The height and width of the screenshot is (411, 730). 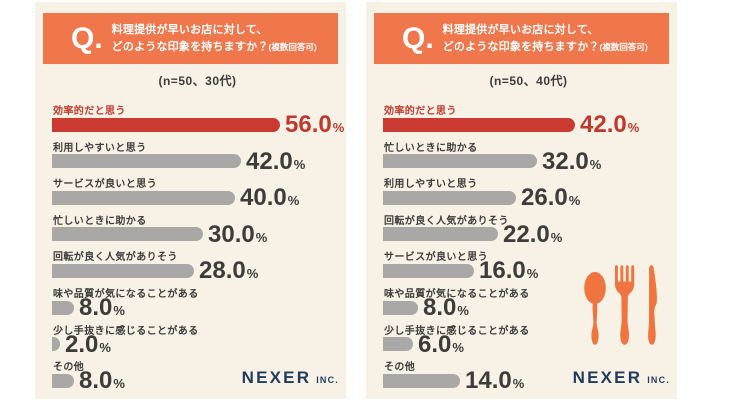 I want to click on bar-row: 回転が良く人気がありそう 22.0%, so click(x=530, y=230).